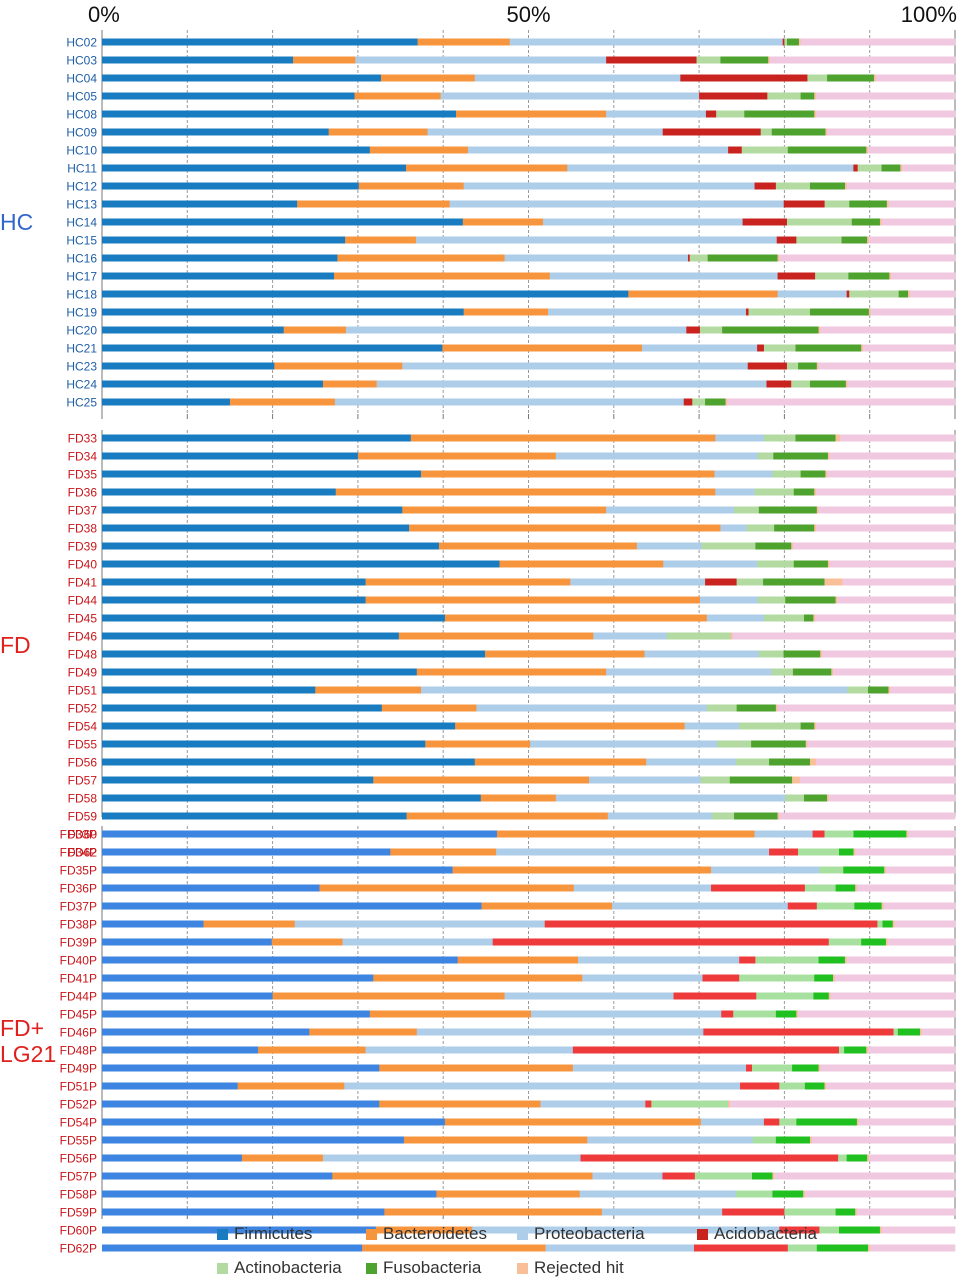 The image size is (970, 1280). What do you see at coordinates (81, 61) in the screenshot?
I see `row-label: HC03` at bounding box center [81, 61].